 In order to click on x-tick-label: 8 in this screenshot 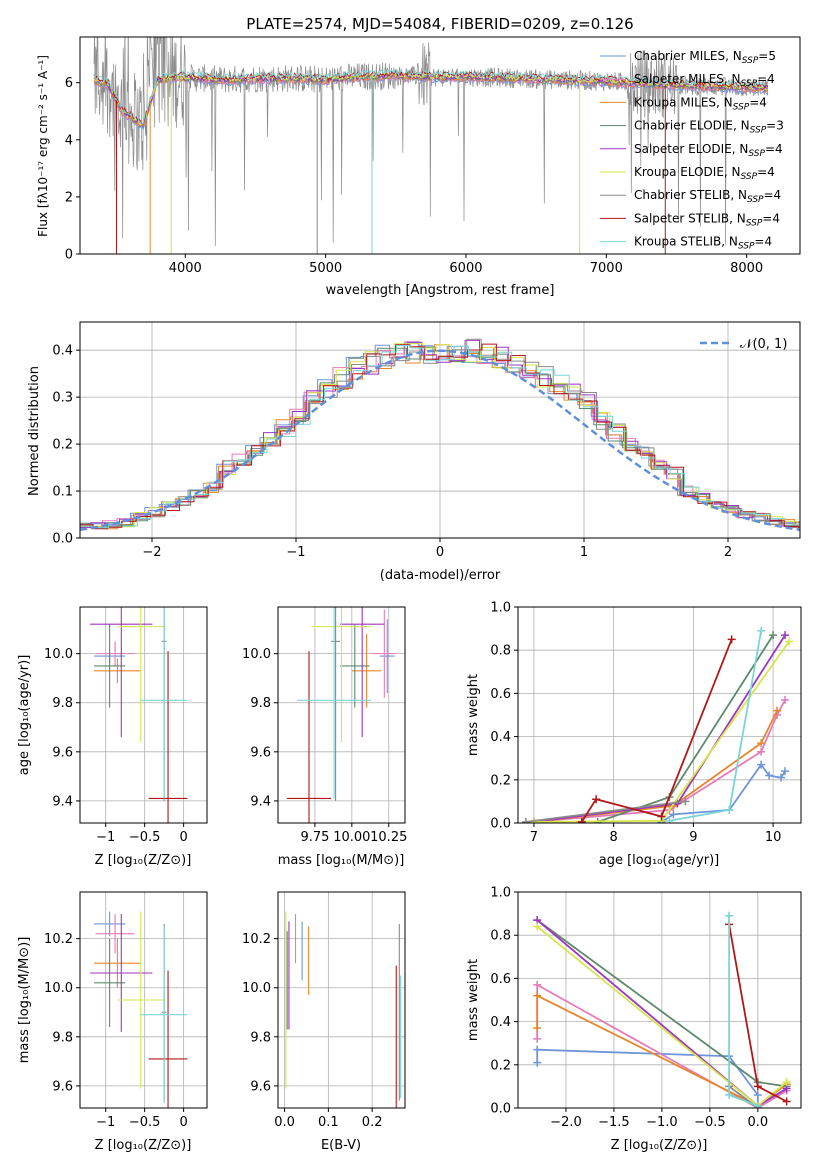, I will do `click(614, 837)`.